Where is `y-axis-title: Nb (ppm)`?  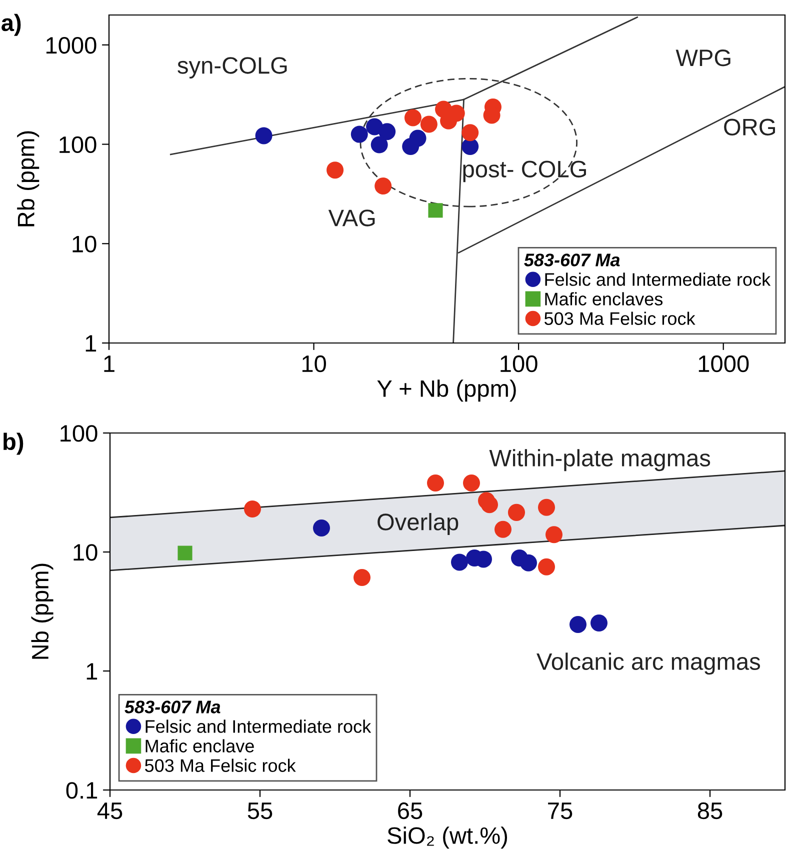 y-axis-title: Nb (ppm) is located at coordinates (42, 611).